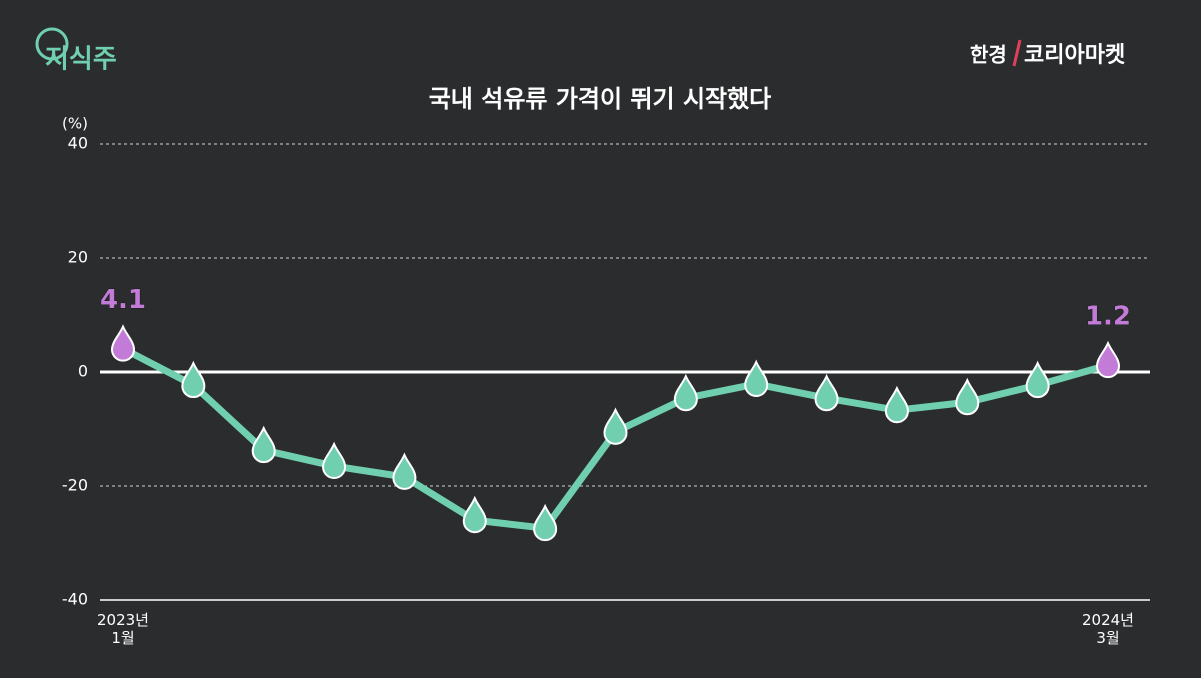 The height and width of the screenshot is (678, 1201). Describe the element at coordinates (123, 629) in the screenshot. I see `x-tick-label: 2023년 1월` at that location.